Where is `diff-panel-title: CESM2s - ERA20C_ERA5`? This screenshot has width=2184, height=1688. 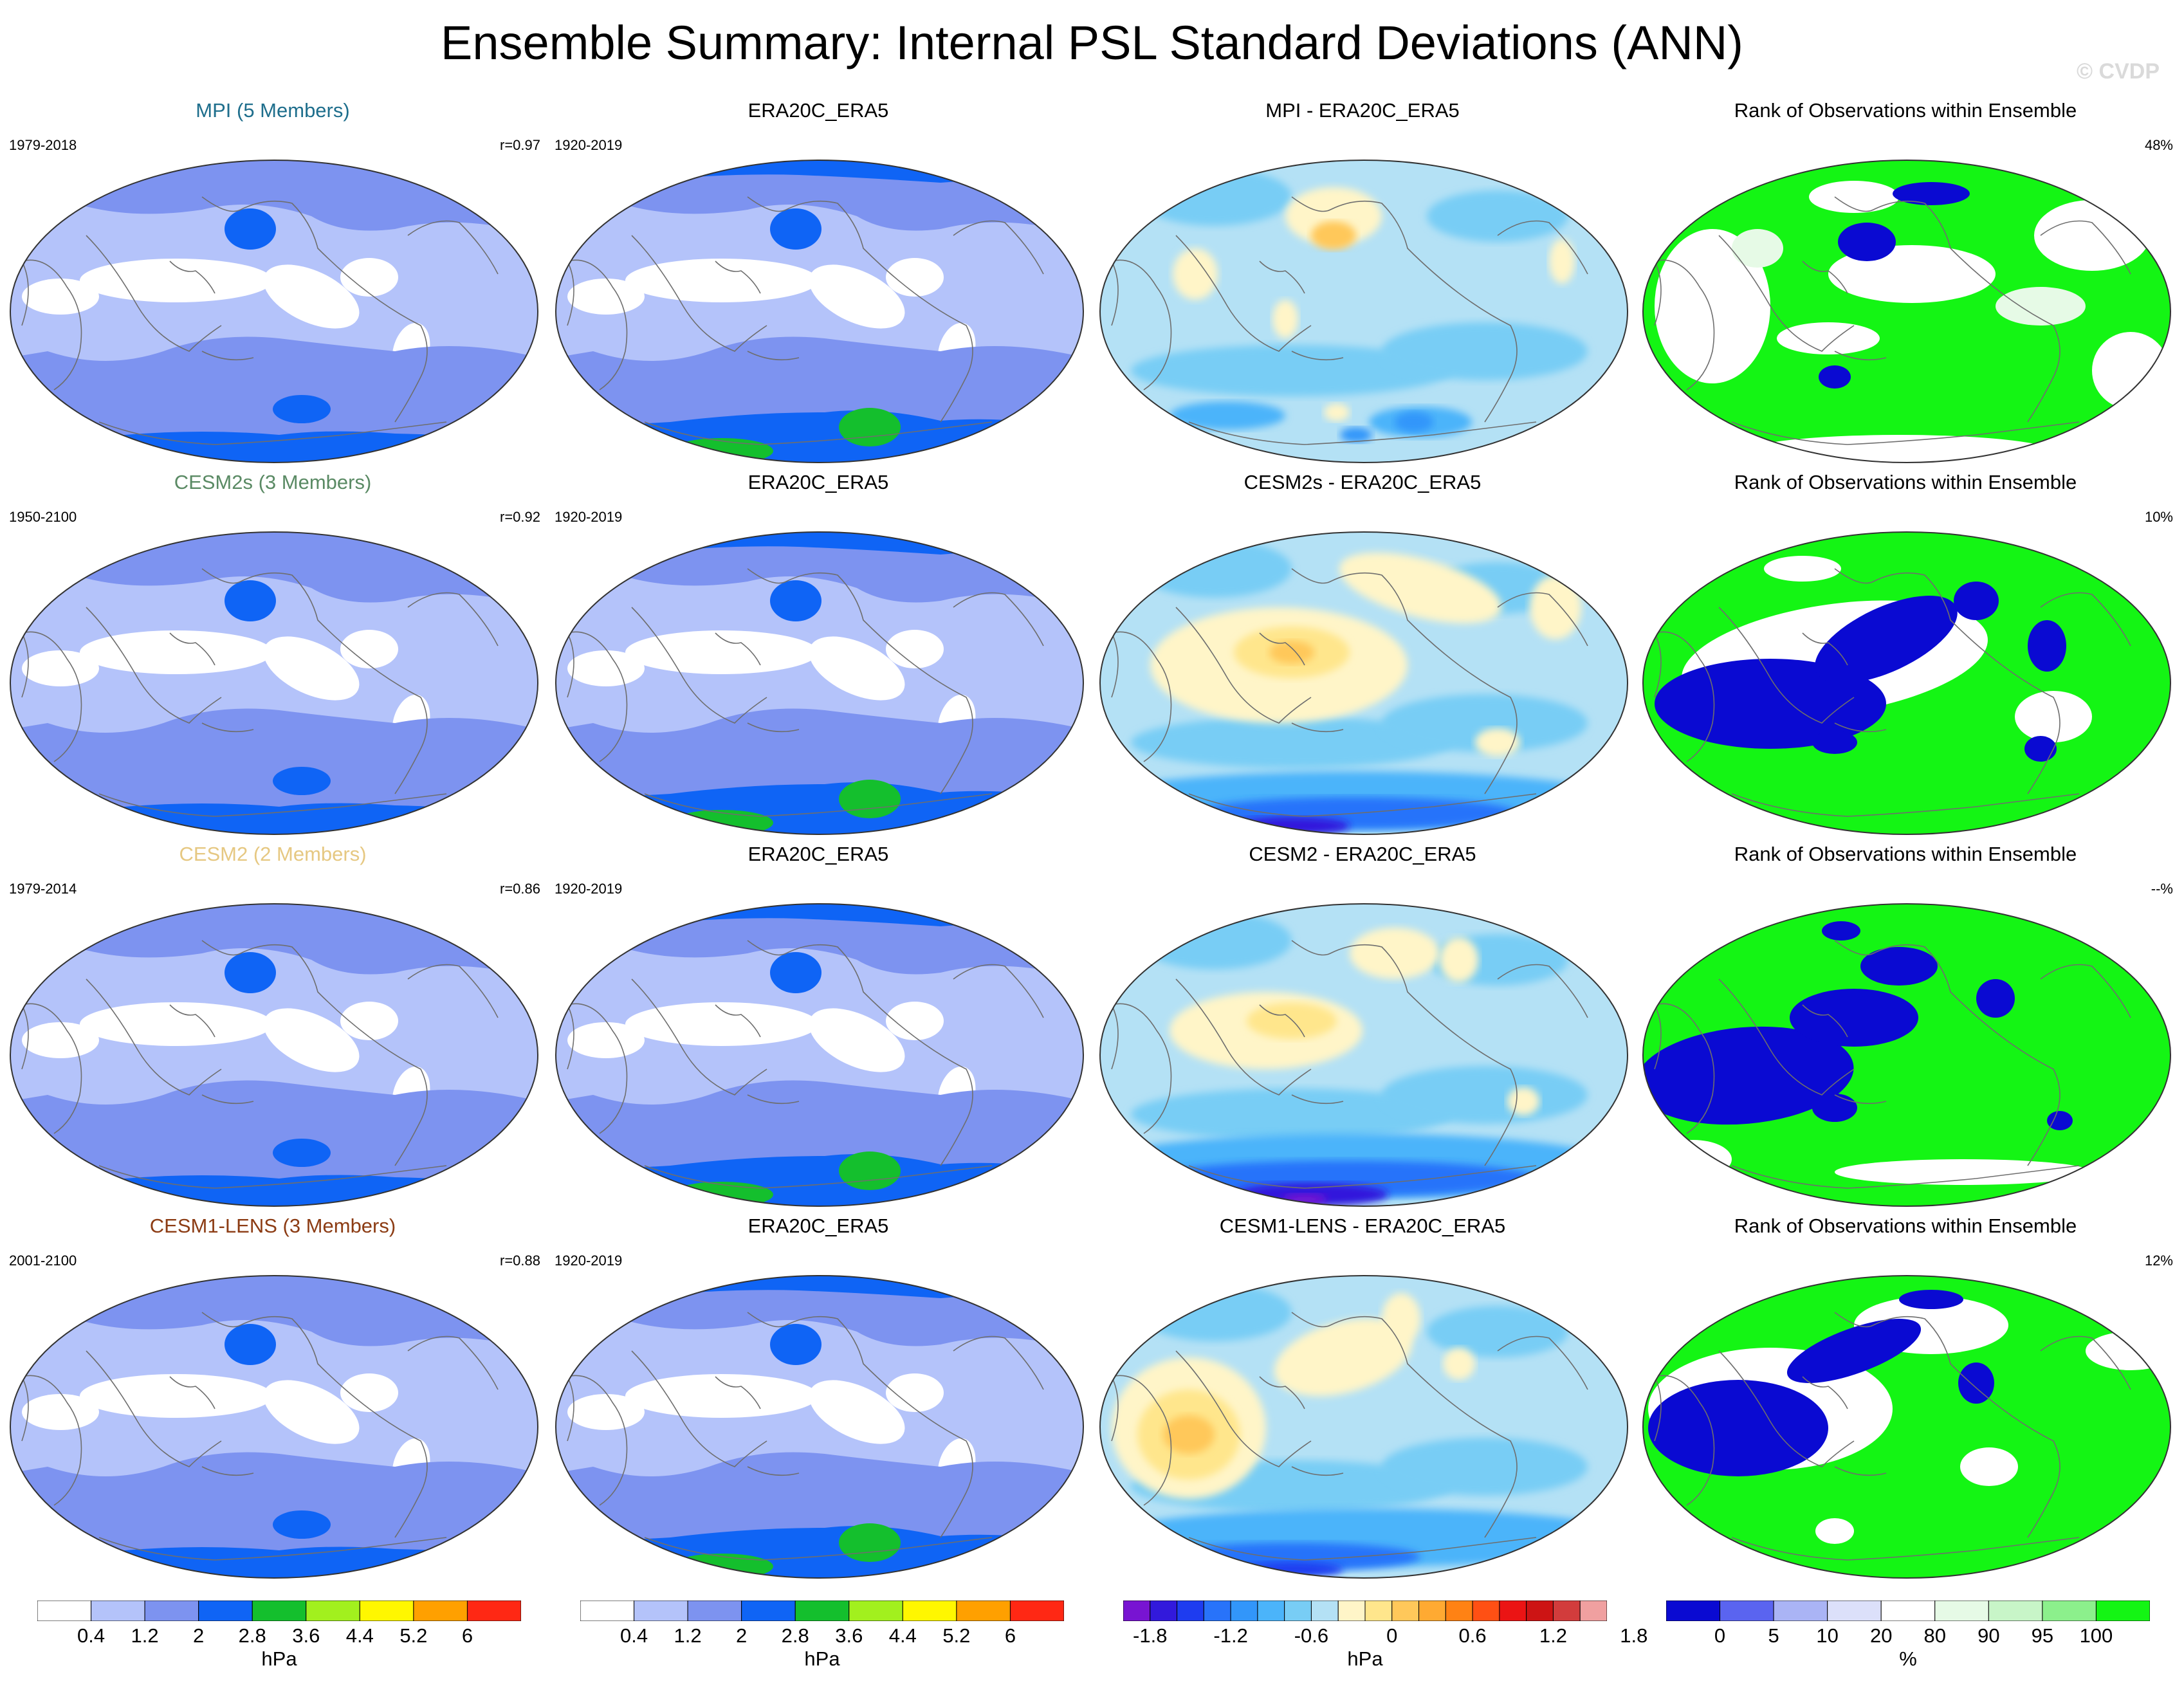
diff-panel-title: CESM2s - ERA20C_ERA5 is located at coordinates (1363, 482).